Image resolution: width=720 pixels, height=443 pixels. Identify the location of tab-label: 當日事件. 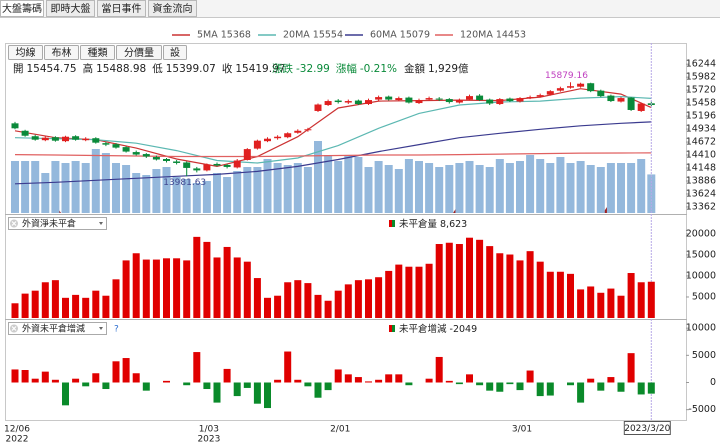
(122, 8).